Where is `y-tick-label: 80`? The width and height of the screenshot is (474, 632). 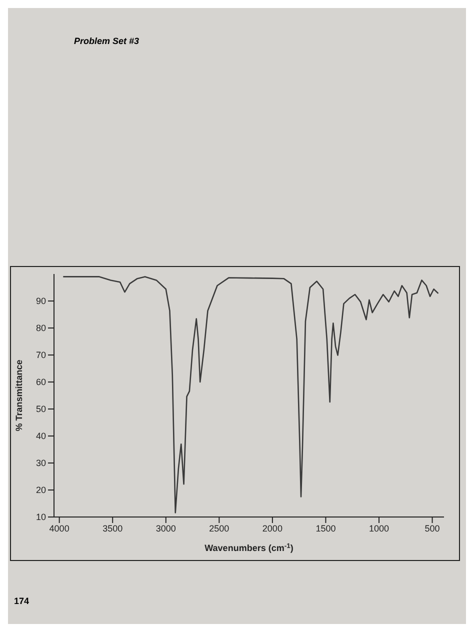
y-tick-label: 80 is located at coordinates (41, 328).